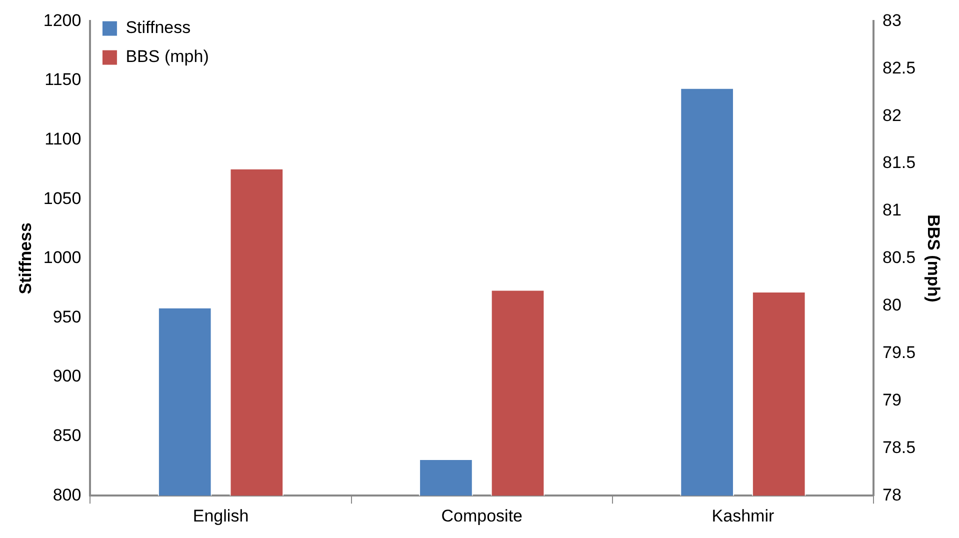 Image resolution: width=959 pixels, height=538 pixels. I want to click on y-tick-label: 1200, so click(62, 20).